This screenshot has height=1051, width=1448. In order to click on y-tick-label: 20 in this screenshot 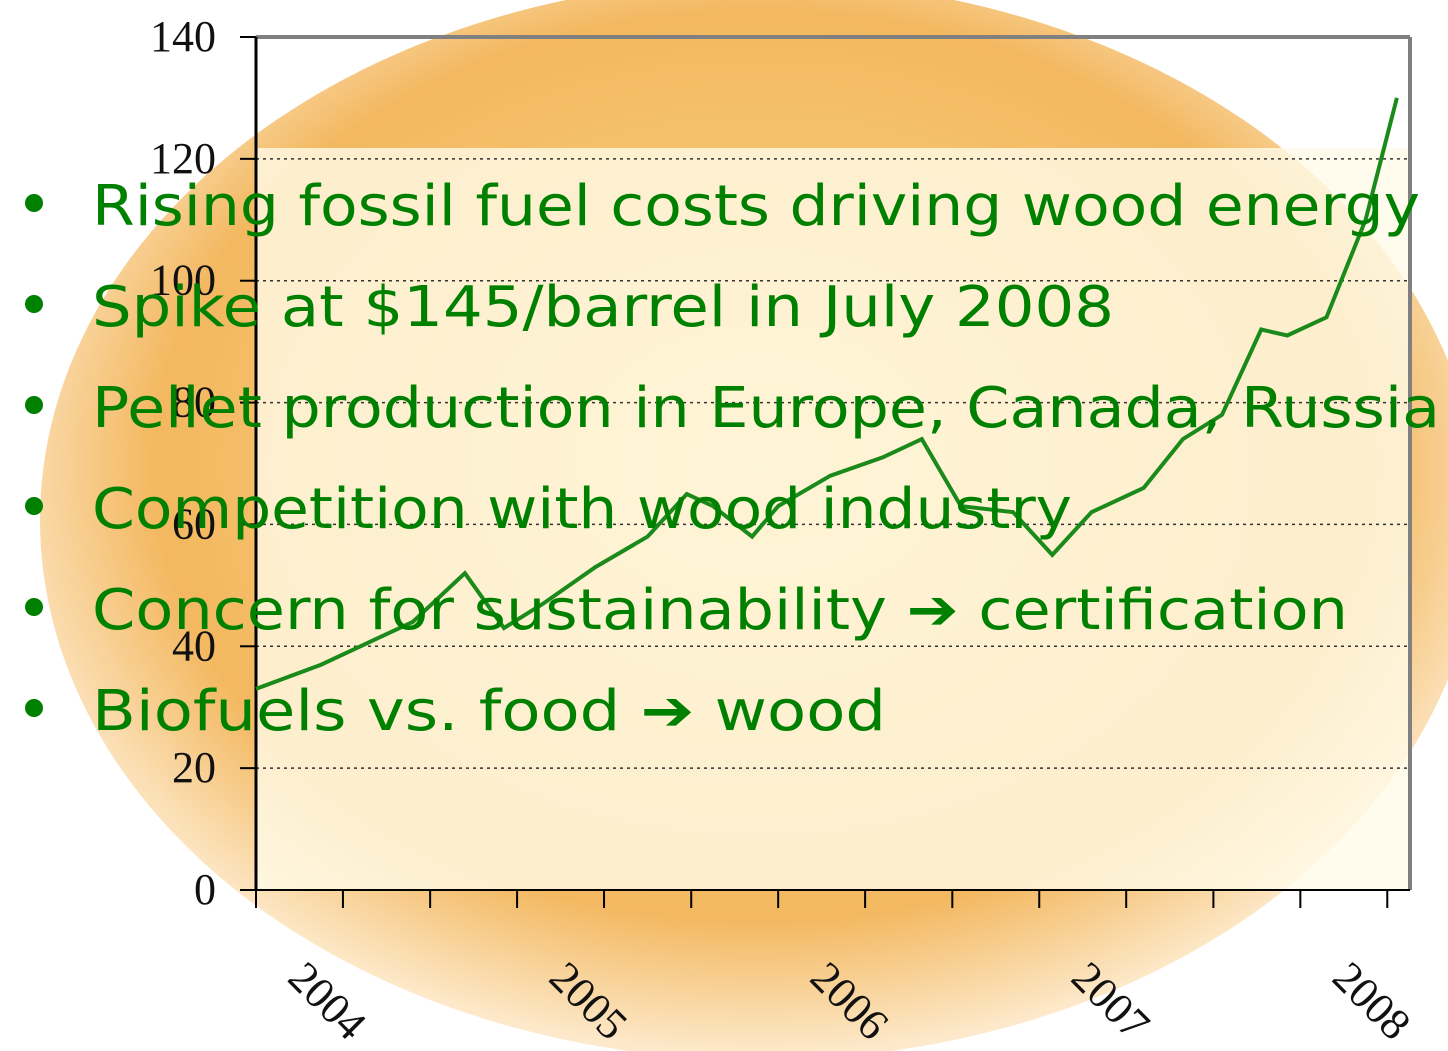, I will do `click(194, 767)`.